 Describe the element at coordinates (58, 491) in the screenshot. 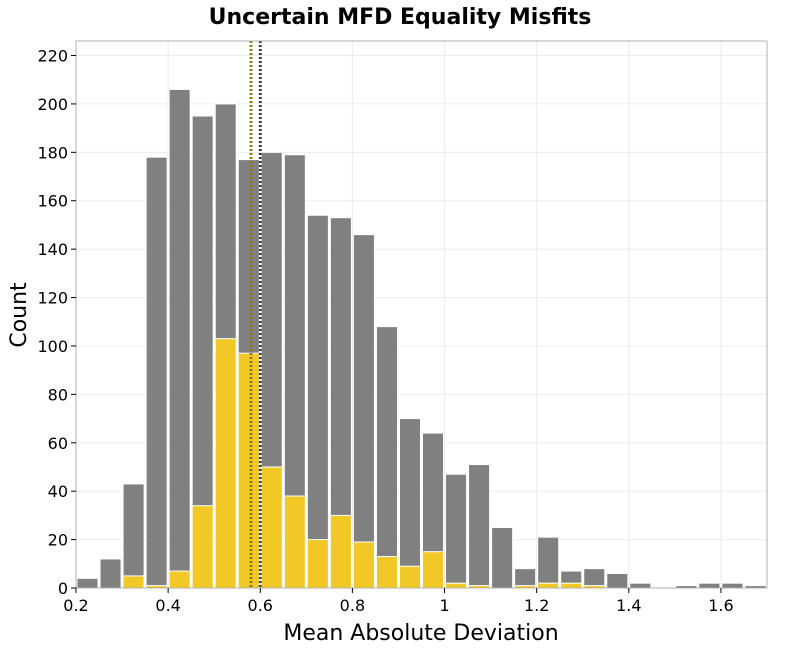

I see `y-tick-label: 40` at that location.